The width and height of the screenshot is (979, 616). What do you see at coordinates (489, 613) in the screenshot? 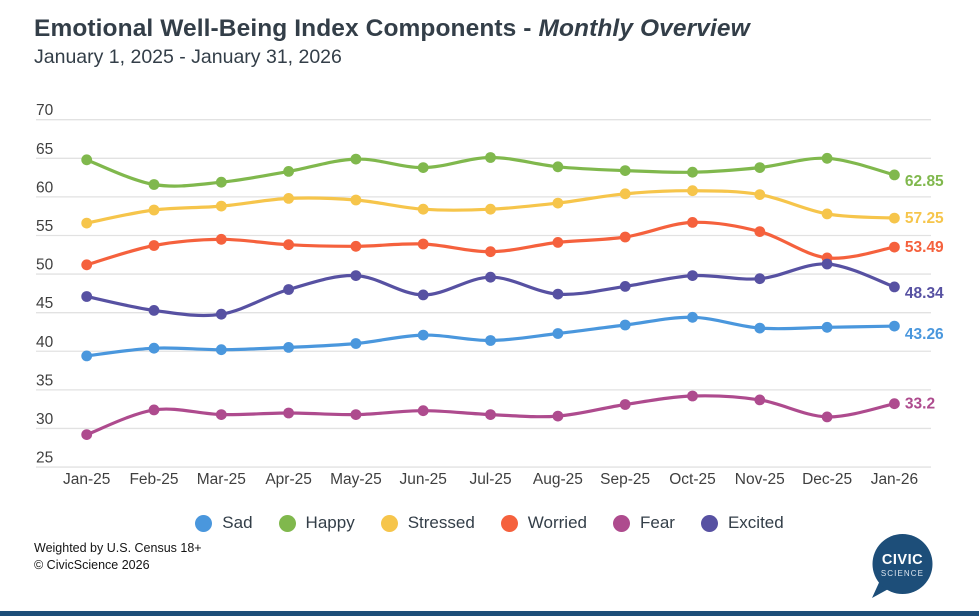
I see `bottom-accent-bar` at bounding box center [489, 613].